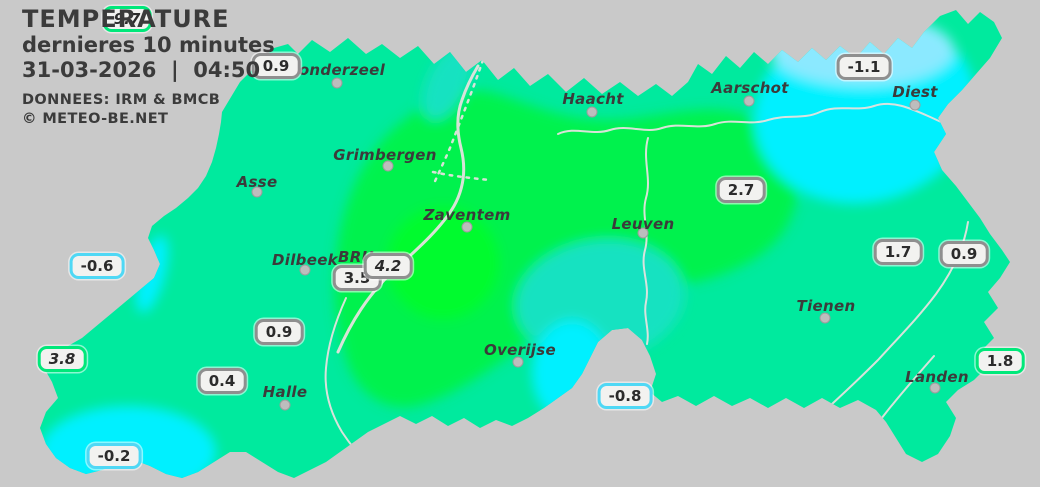 The height and width of the screenshot is (487, 1040). What do you see at coordinates (625, 396) in the screenshot?
I see `temperature-badge: -0.8` at bounding box center [625, 396].